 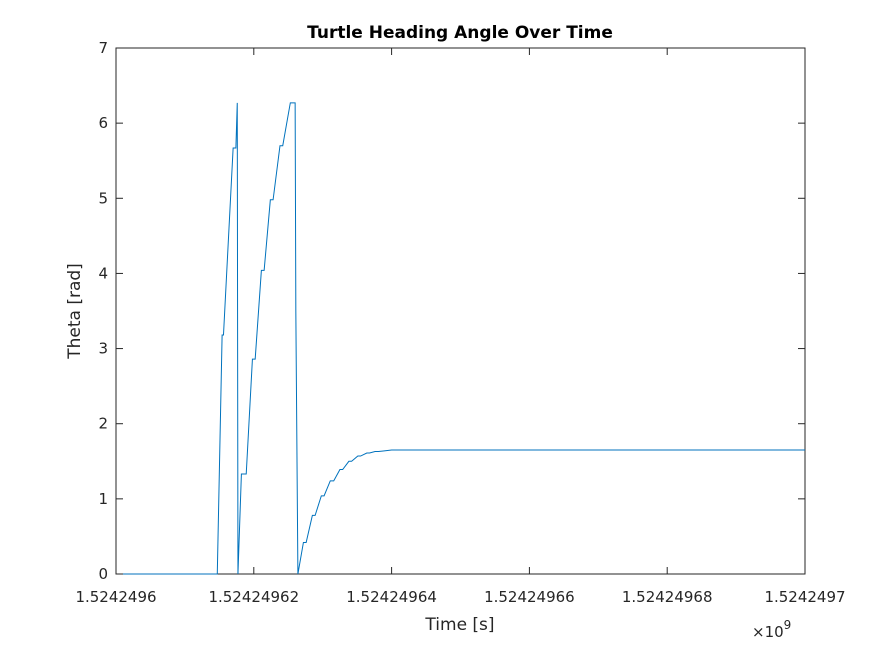 What do you see at coordinates (103, 123) in the screenshot?
I see `y-tick-label: 6` at bounding box center [103, 123].